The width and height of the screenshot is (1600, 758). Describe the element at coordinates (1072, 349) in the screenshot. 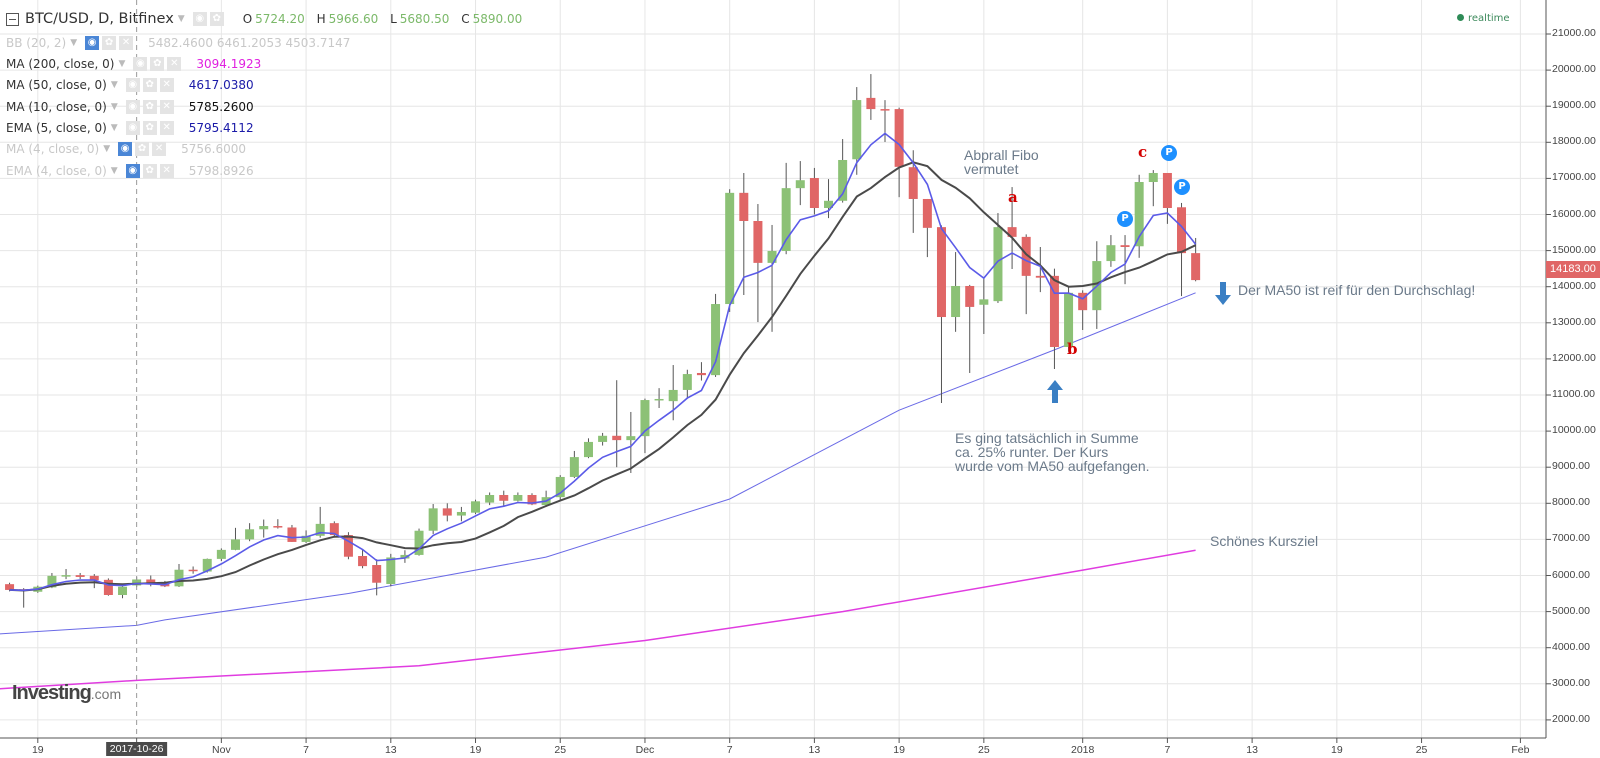

I see `wave-label-b: b` at that location.